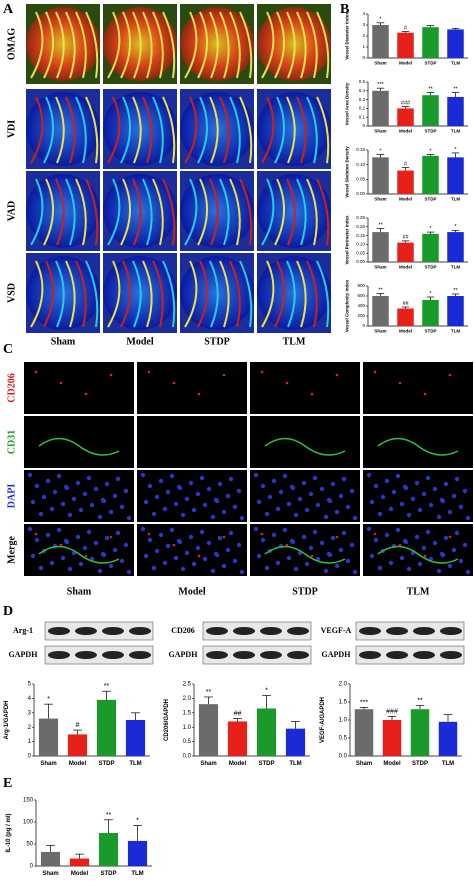  I want to click on row-label: CD206, so click(11, 387).